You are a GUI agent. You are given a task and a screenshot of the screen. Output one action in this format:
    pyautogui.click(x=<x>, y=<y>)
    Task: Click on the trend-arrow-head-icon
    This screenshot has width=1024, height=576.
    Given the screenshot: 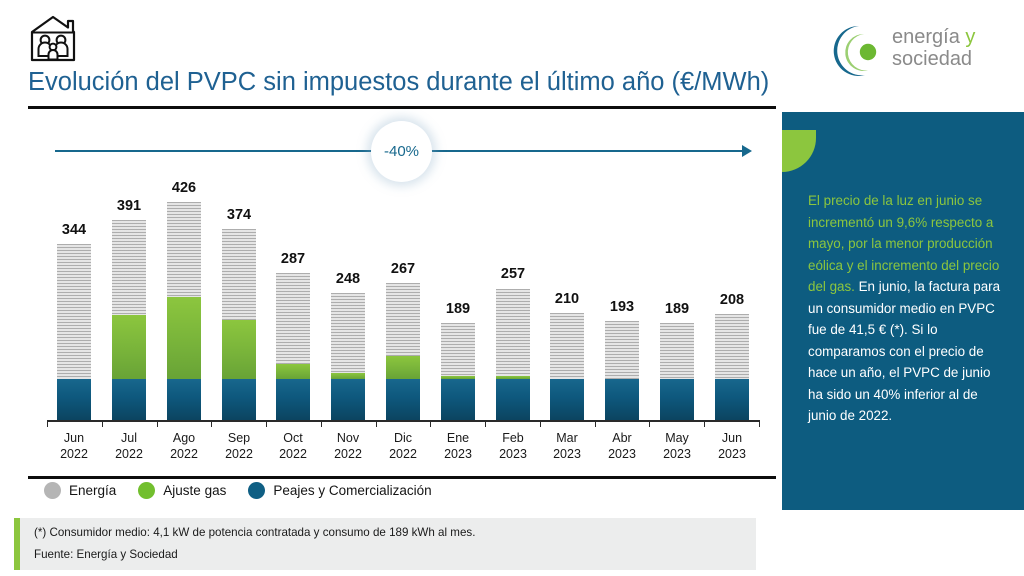 What is the action you would take?
    pyautogui.click(x=747, y=151)
    